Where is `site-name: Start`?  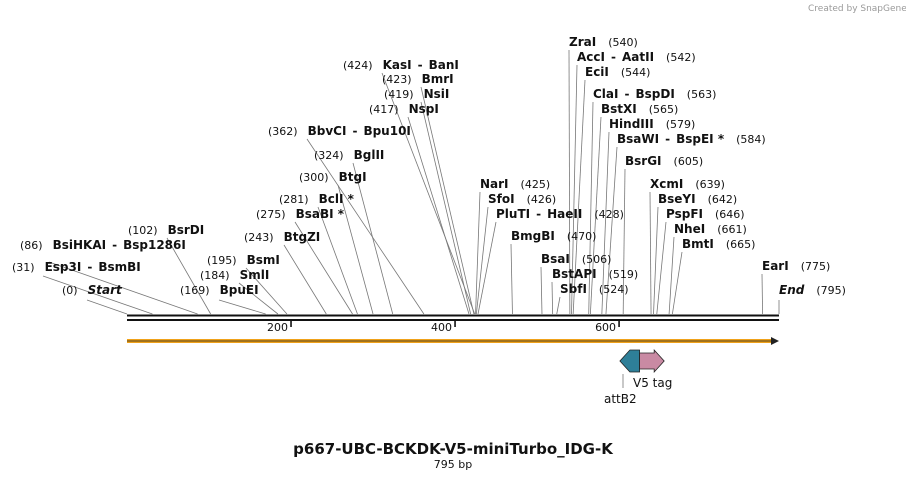
site-name: Start is located at coordinates (105, 290).